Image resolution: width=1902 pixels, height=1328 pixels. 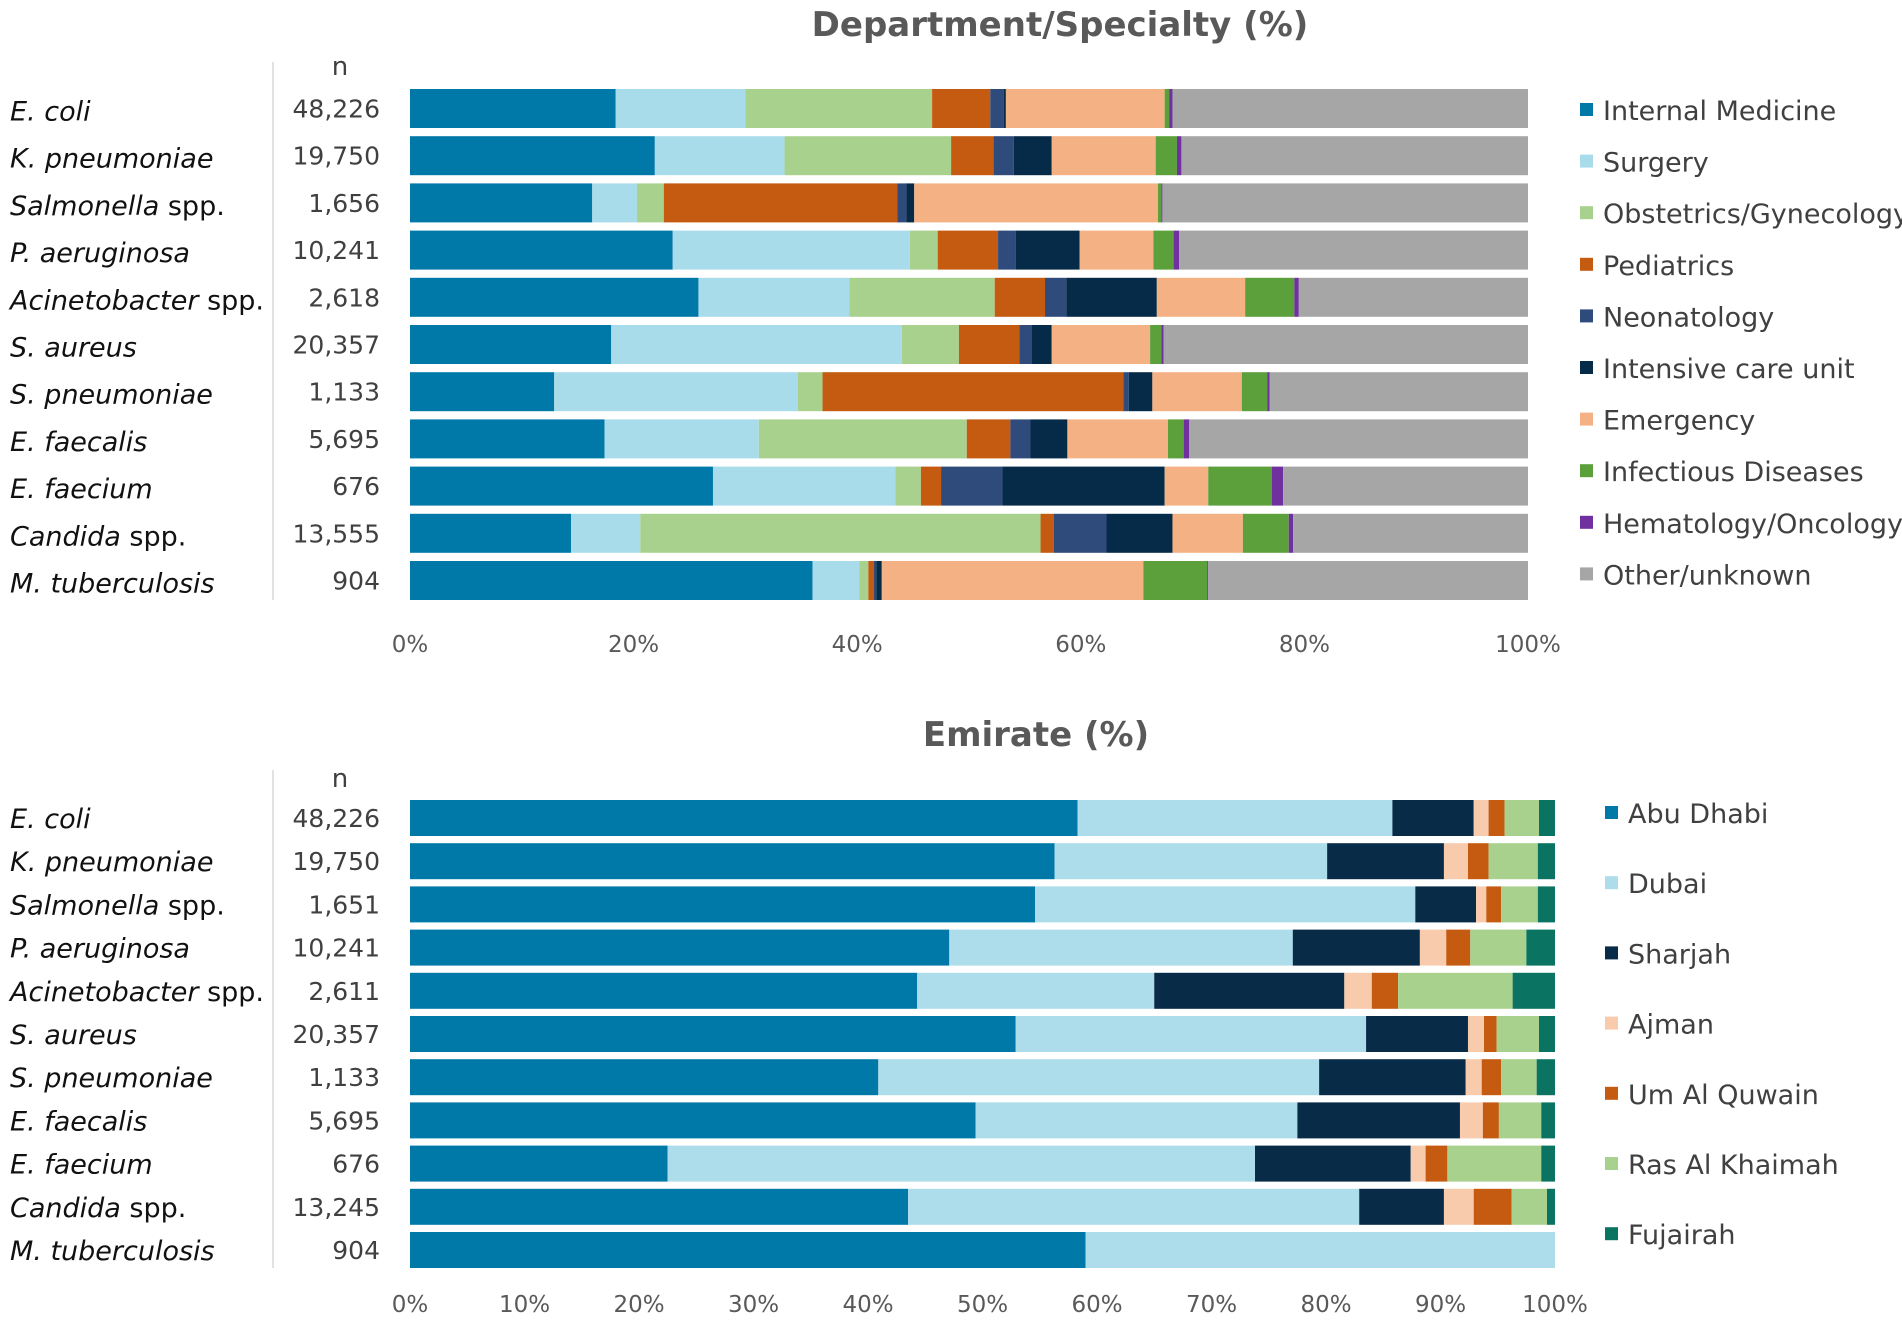 What do you see at coordinates (1304, 645) in the screenshot?
I see `dept-x-tick-label: 80%` at bounding box center [1304, 645].